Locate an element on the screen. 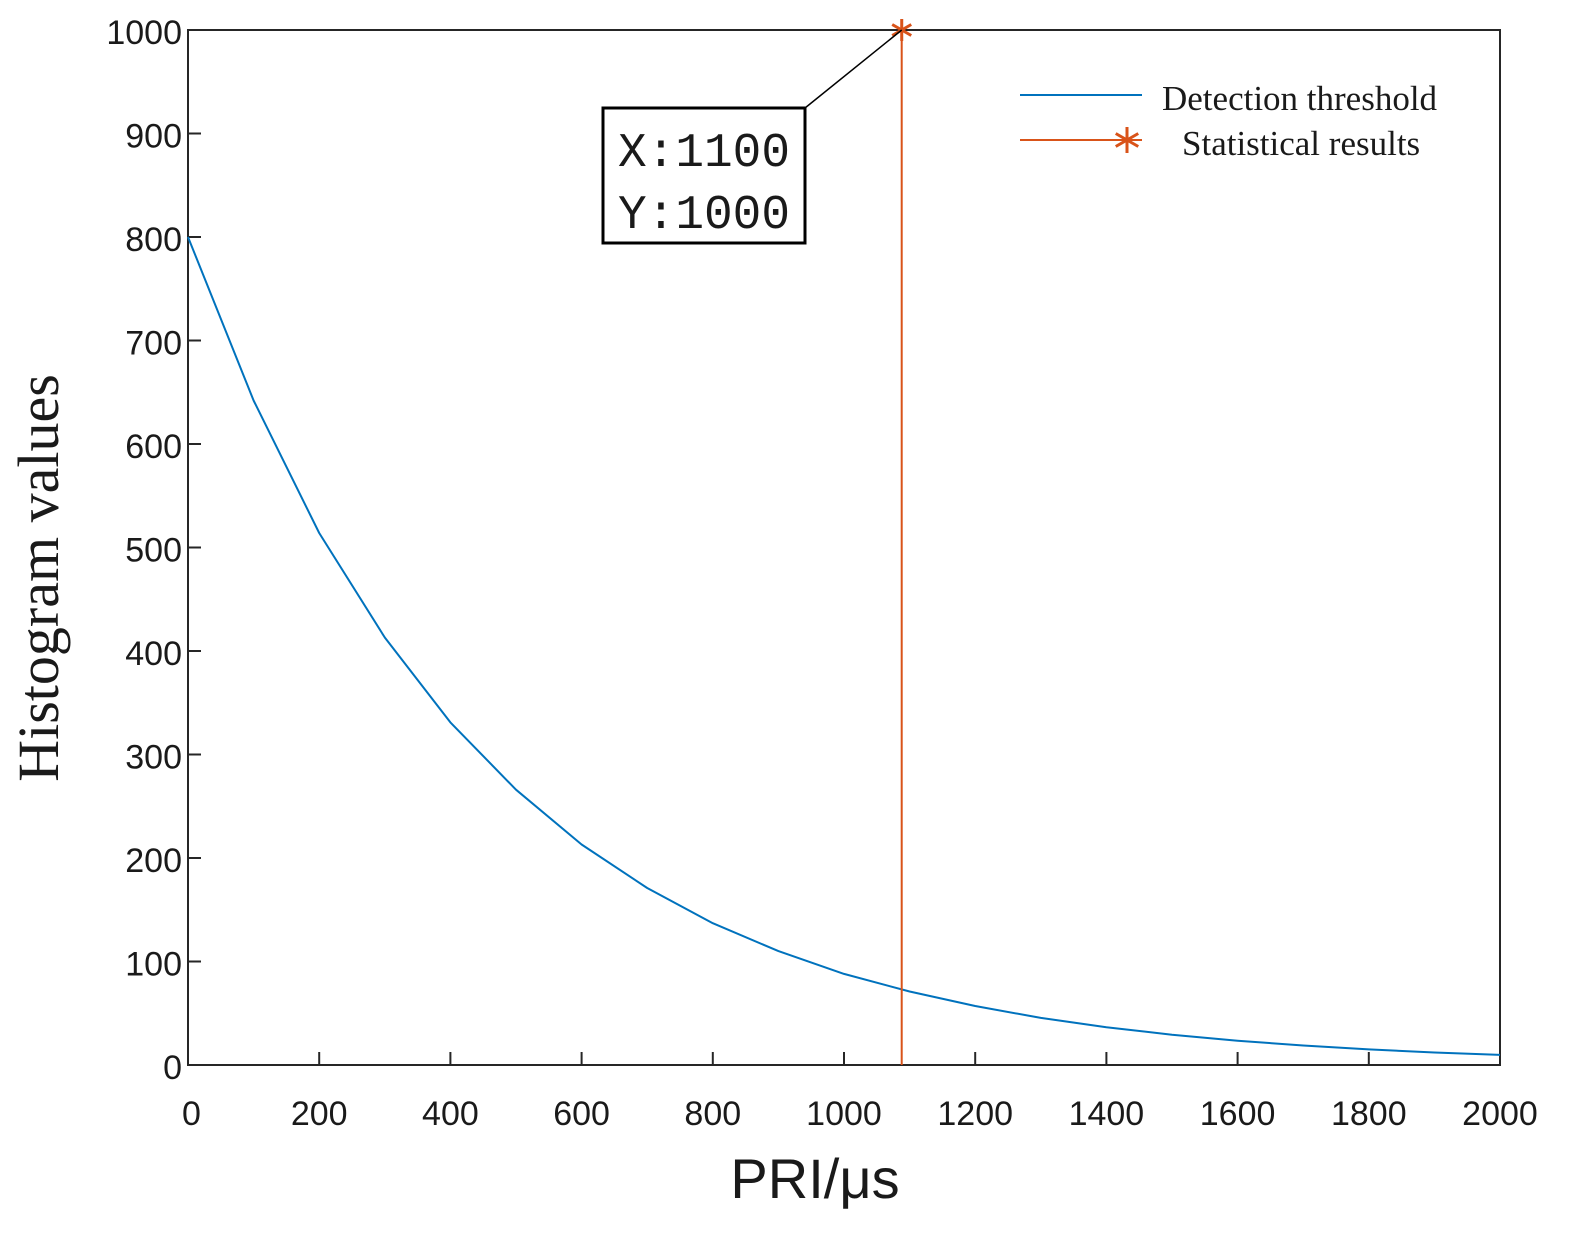 The height and width of the screenshot is (1235, 1577). y-tick-label: 900 is located at coordinates (153, 137).